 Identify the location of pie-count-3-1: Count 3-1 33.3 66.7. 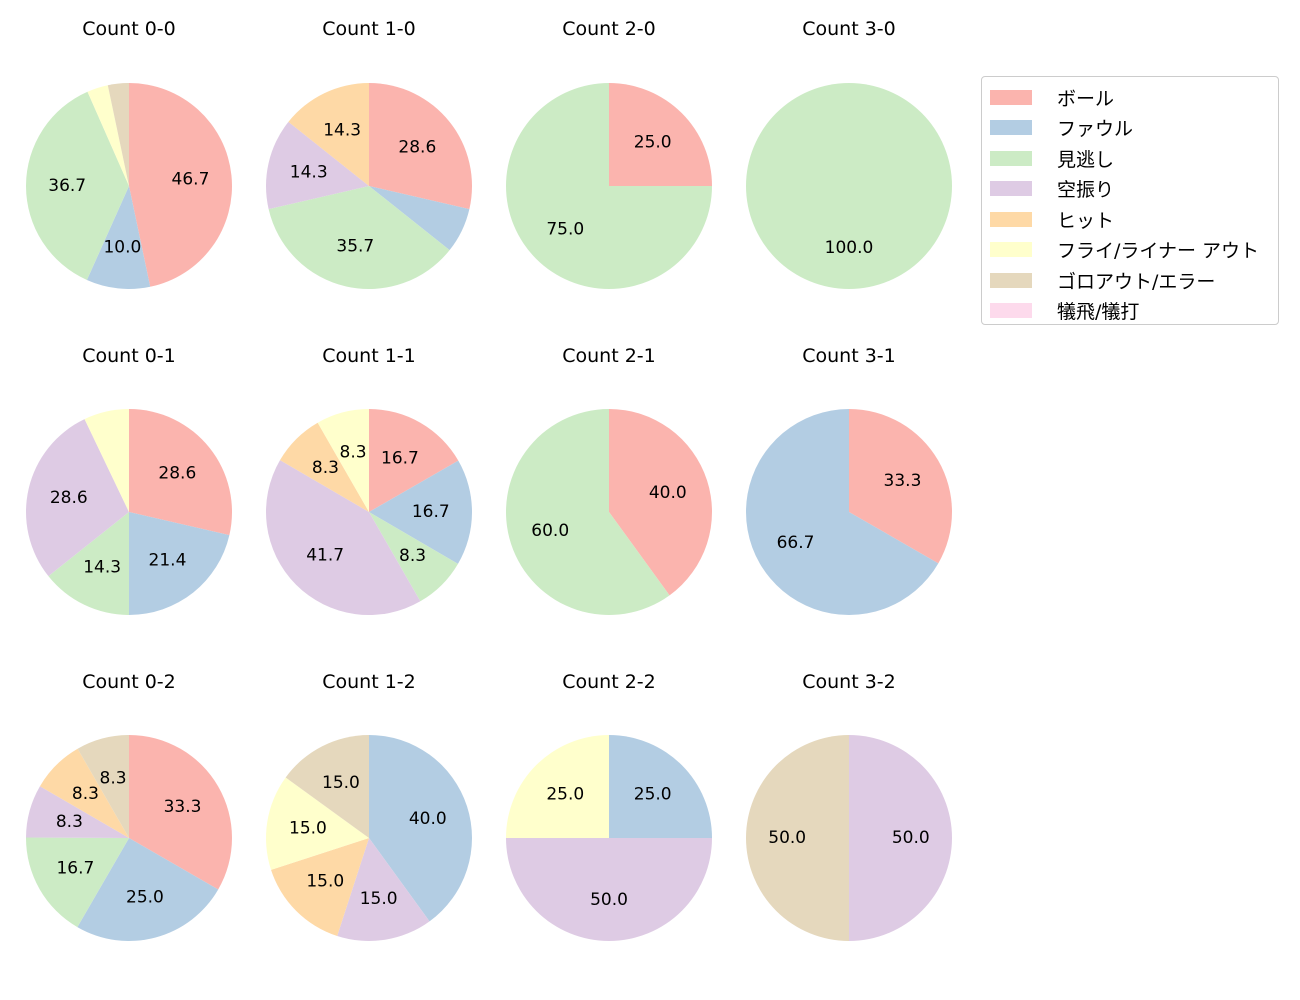
(849, 480).